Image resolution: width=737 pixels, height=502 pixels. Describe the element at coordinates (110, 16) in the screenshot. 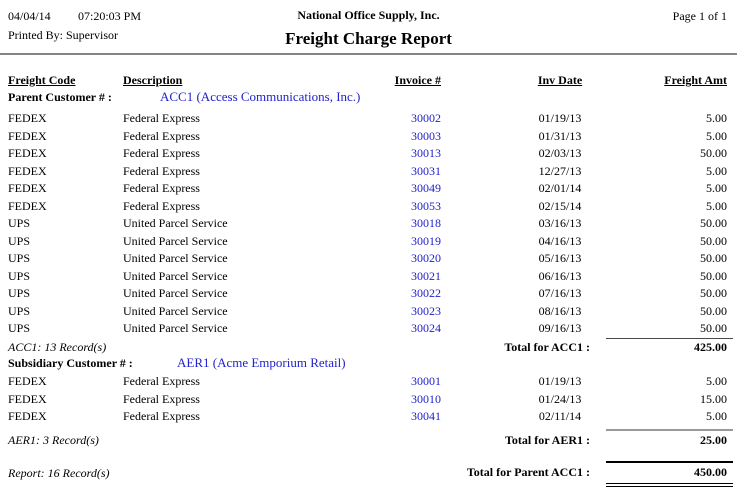

I see `report-time: 07:20:03 PM` at that location.